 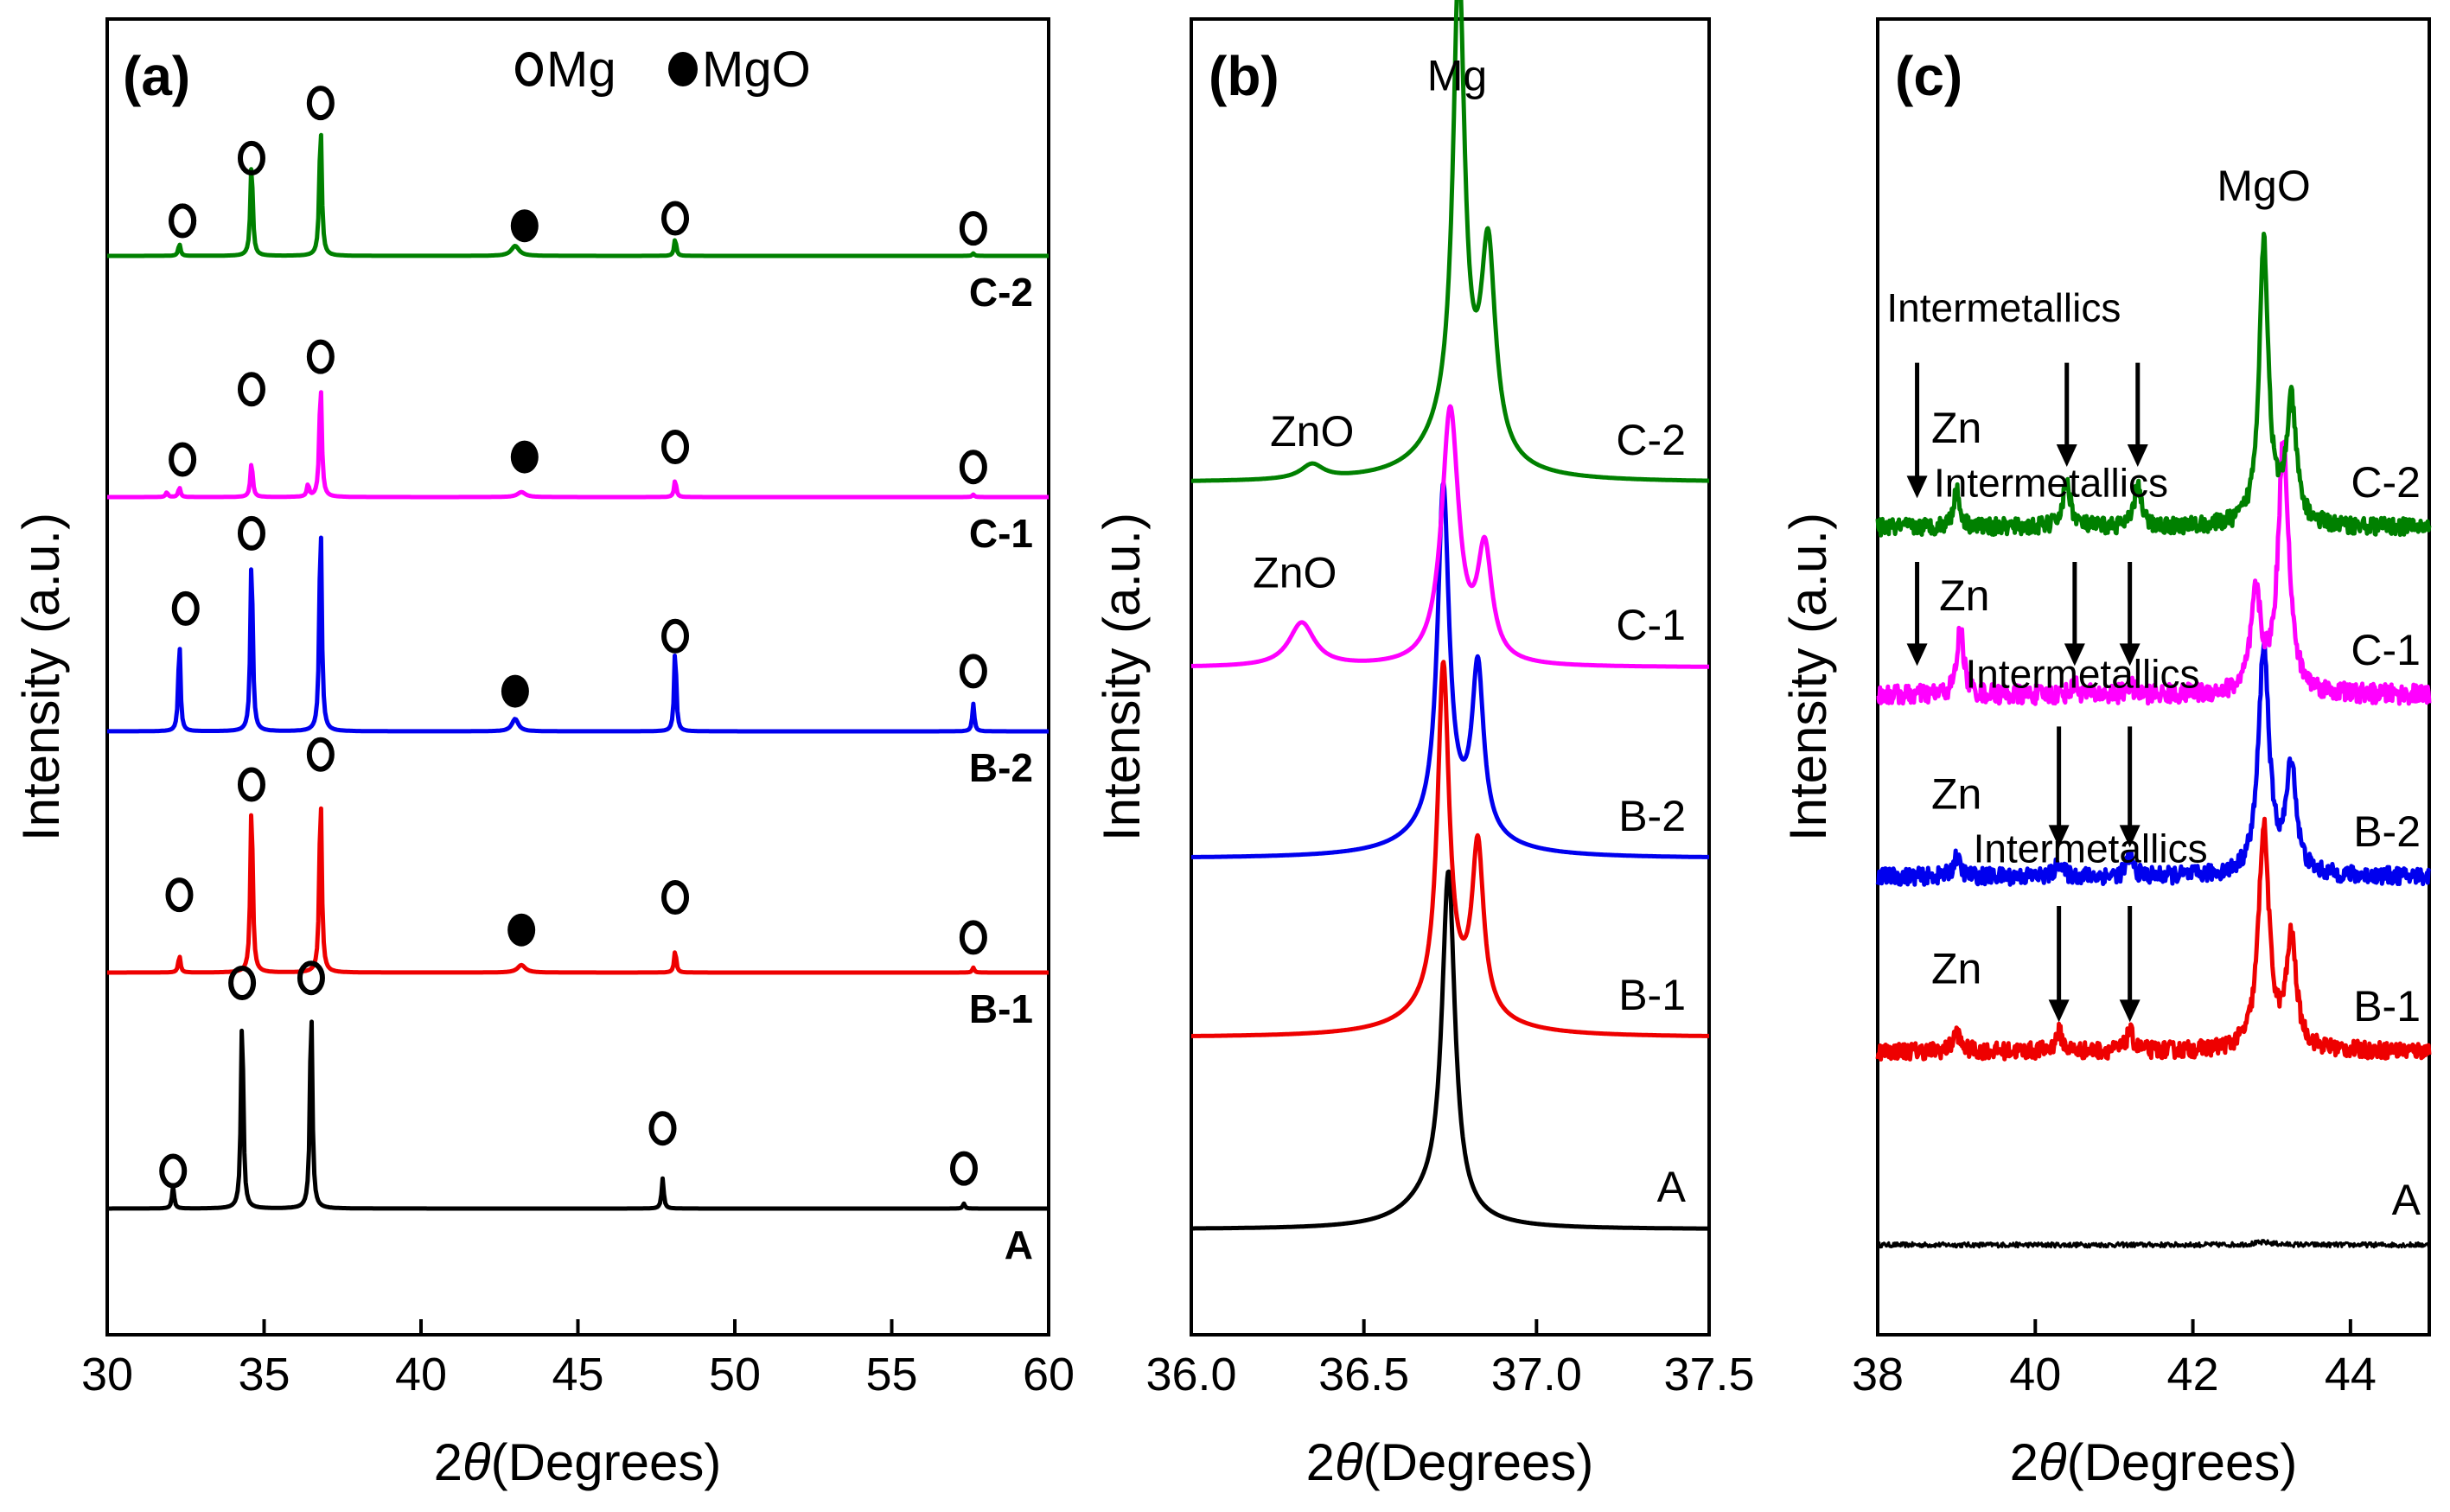 I want to click on panel-c-x-axis-label: 2θ(Degrees), so click(x=2154, y=1462).